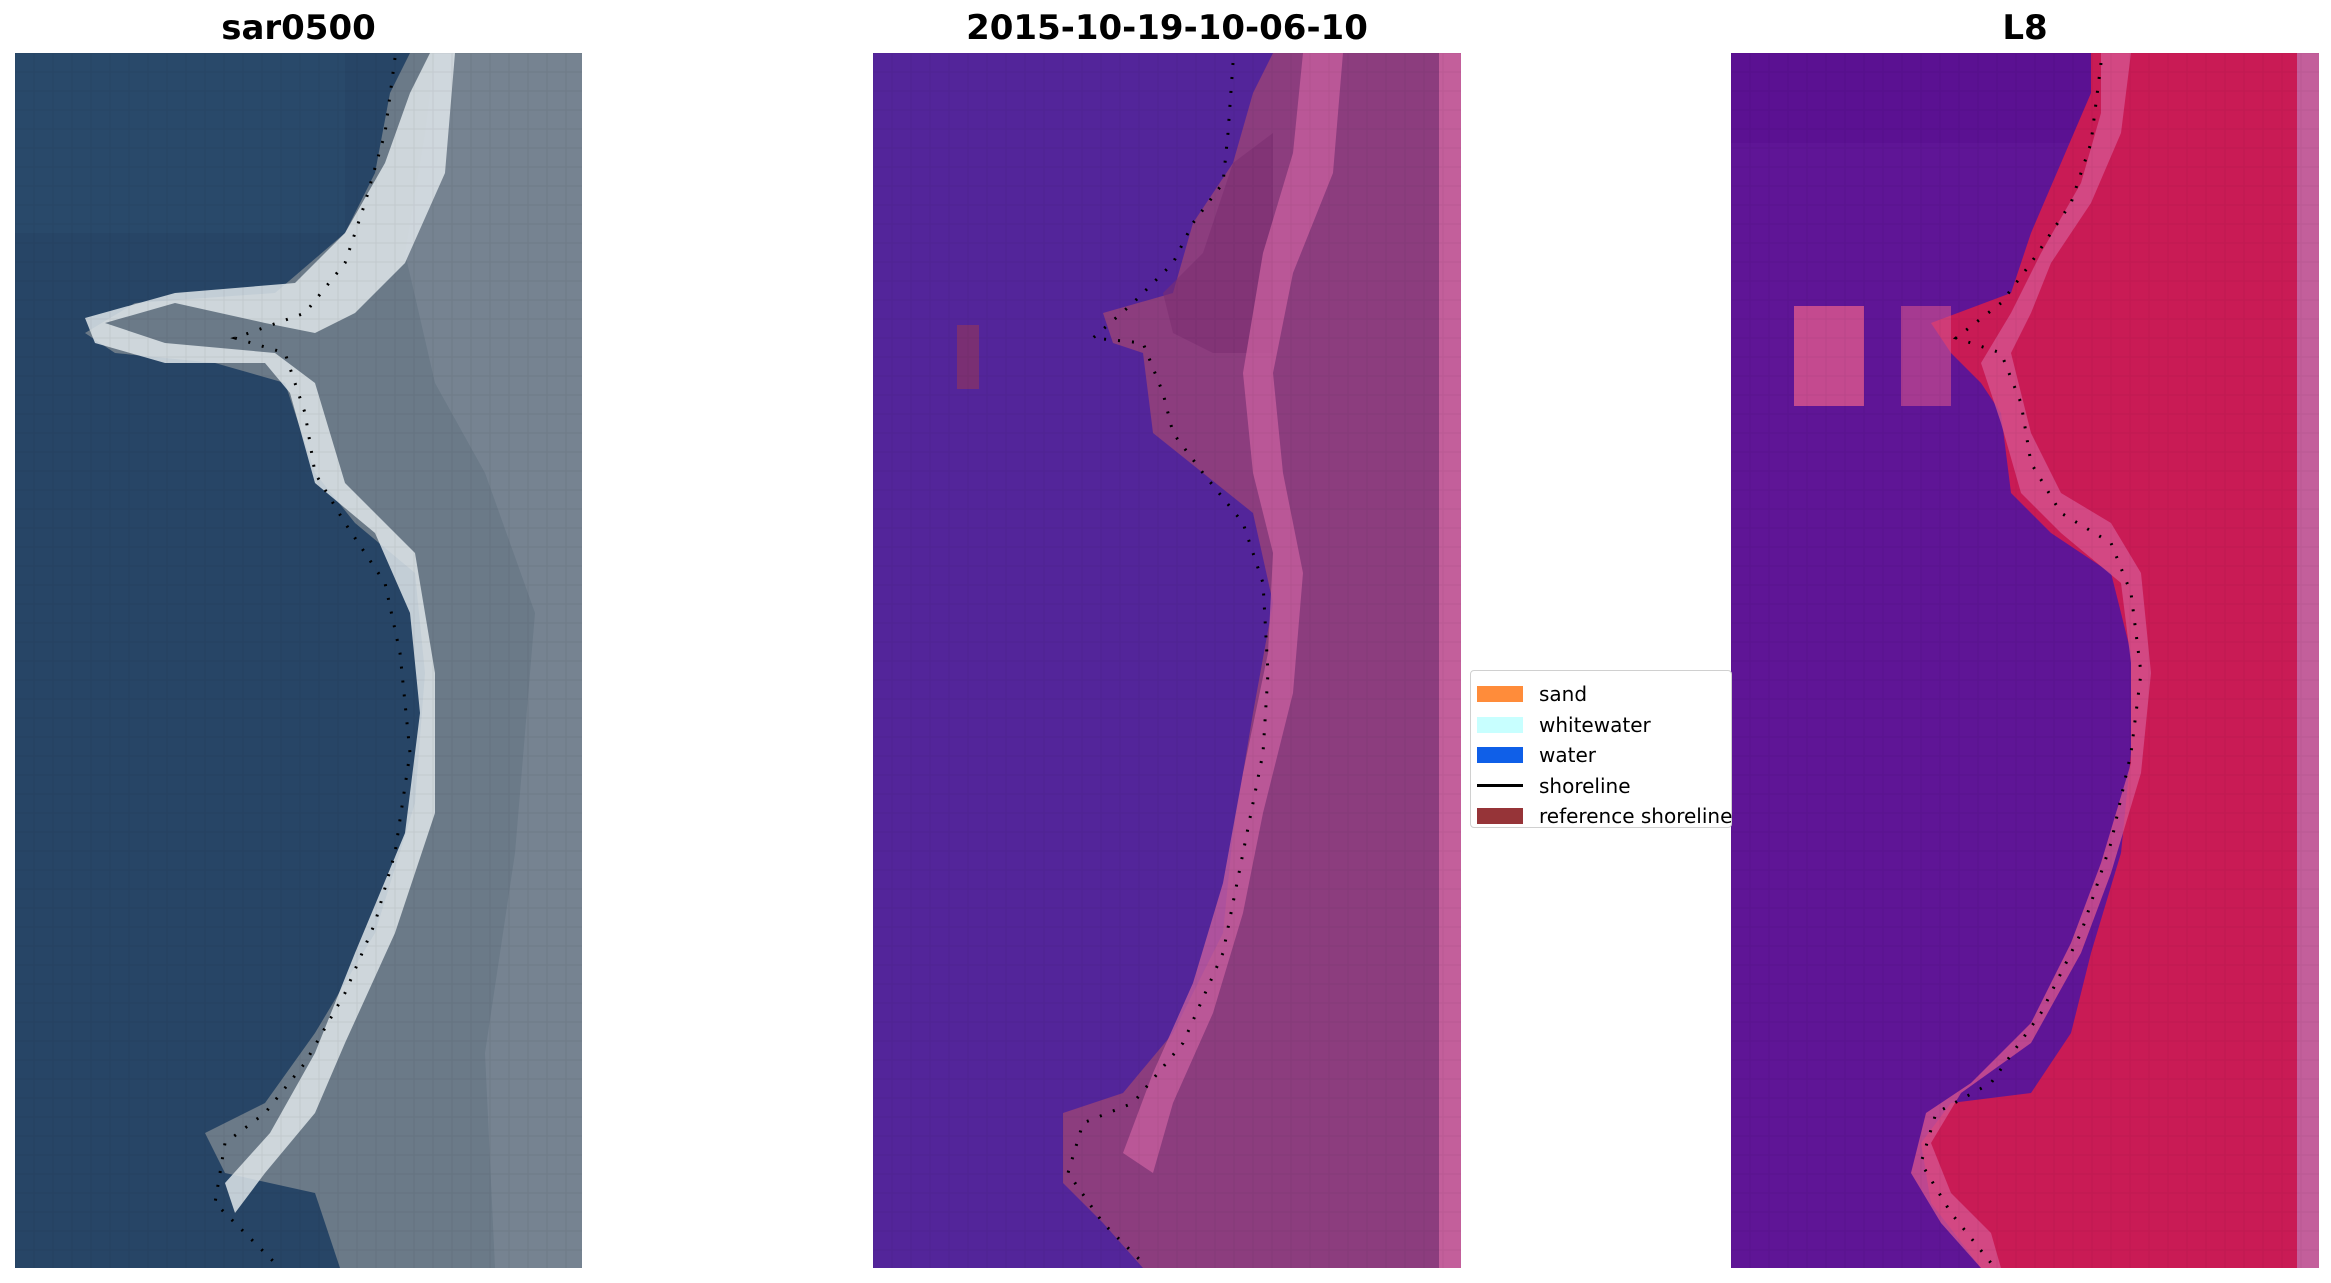 The width and height of the screenshot is (2331, 1283). I want to click on legend-label: water, so click(1567, 755).